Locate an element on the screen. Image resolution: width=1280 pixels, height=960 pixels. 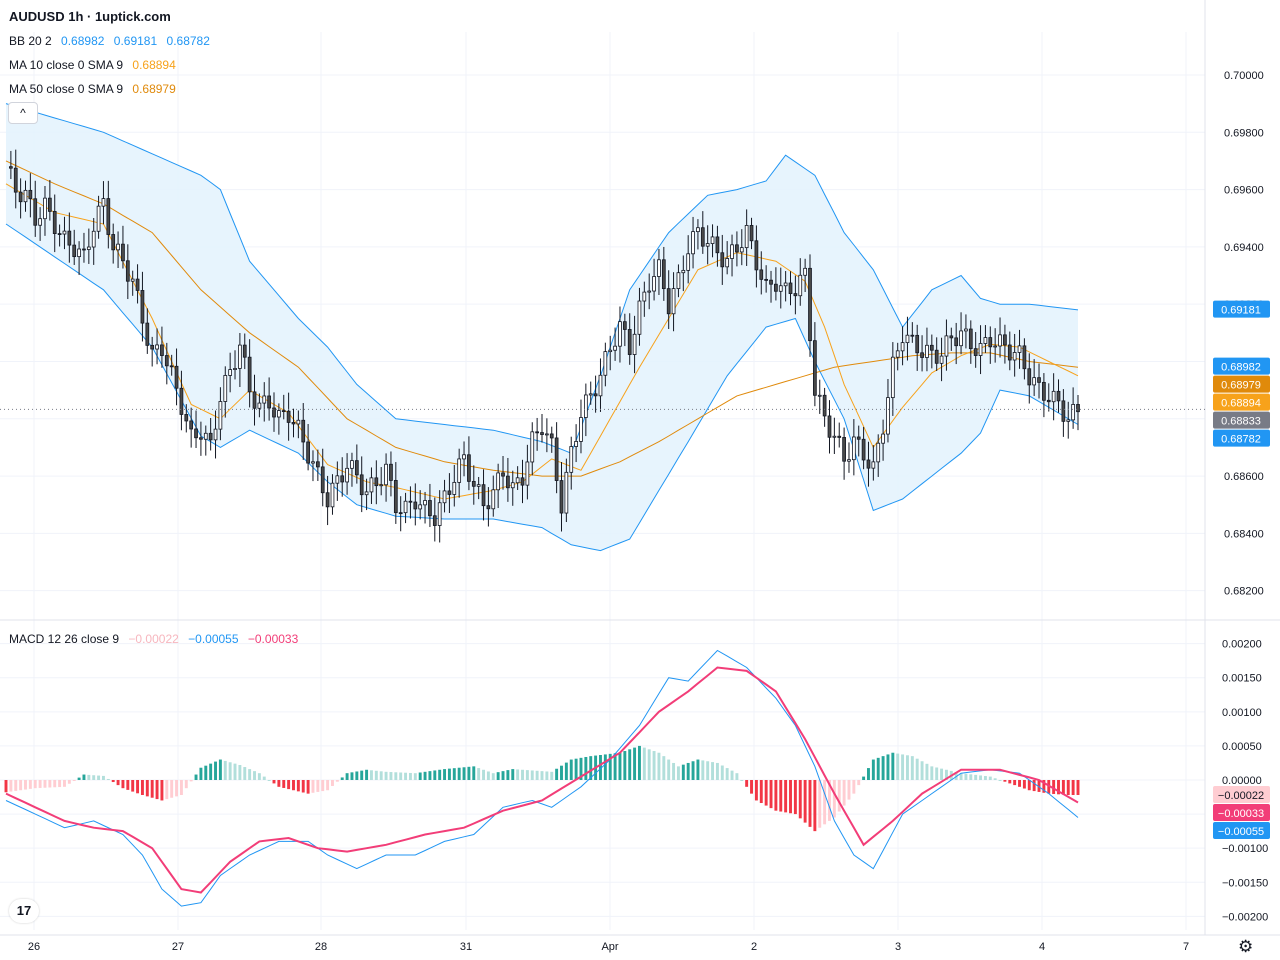
macd-badge-label: −0.00033 is located at coordinates (1241, 814).